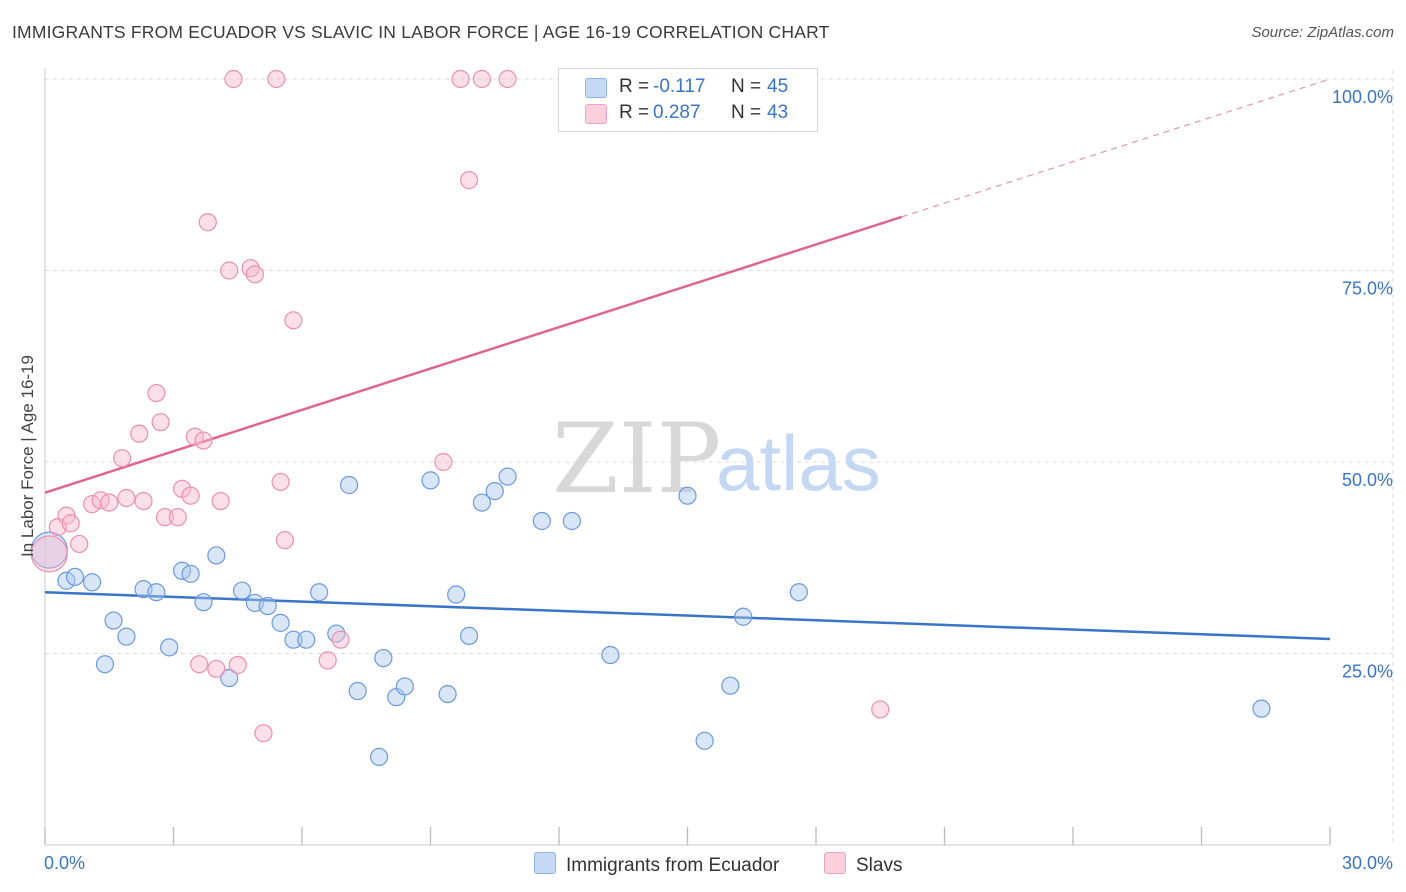 The width and height of the screenshot is (1406, 892). I want to click on legend-n-value: 43, so click(778, 112).